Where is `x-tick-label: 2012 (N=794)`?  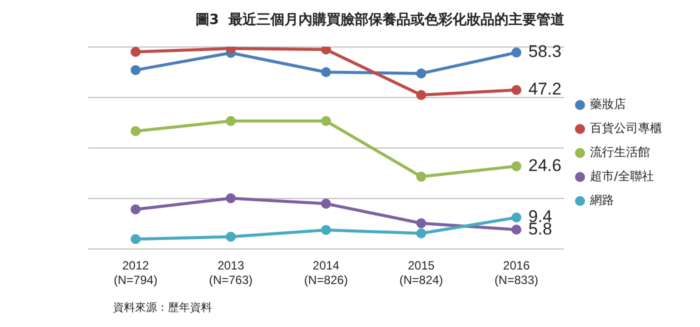
x-tick-label: 2012 (N=794) is located at coordinates (136, 273).